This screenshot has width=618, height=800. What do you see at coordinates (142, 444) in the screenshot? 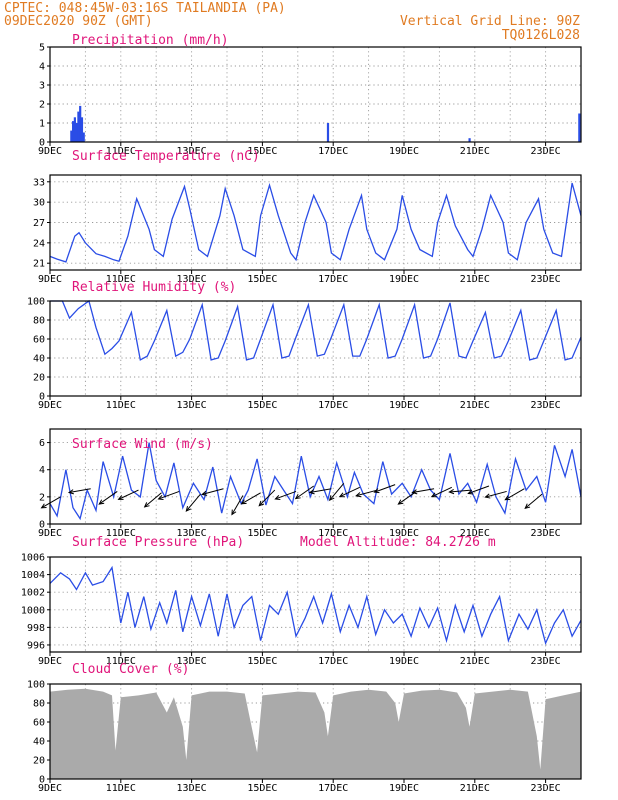
I see `panel-title: Surface Wind (m/s)` at bounding box center [142, 444].